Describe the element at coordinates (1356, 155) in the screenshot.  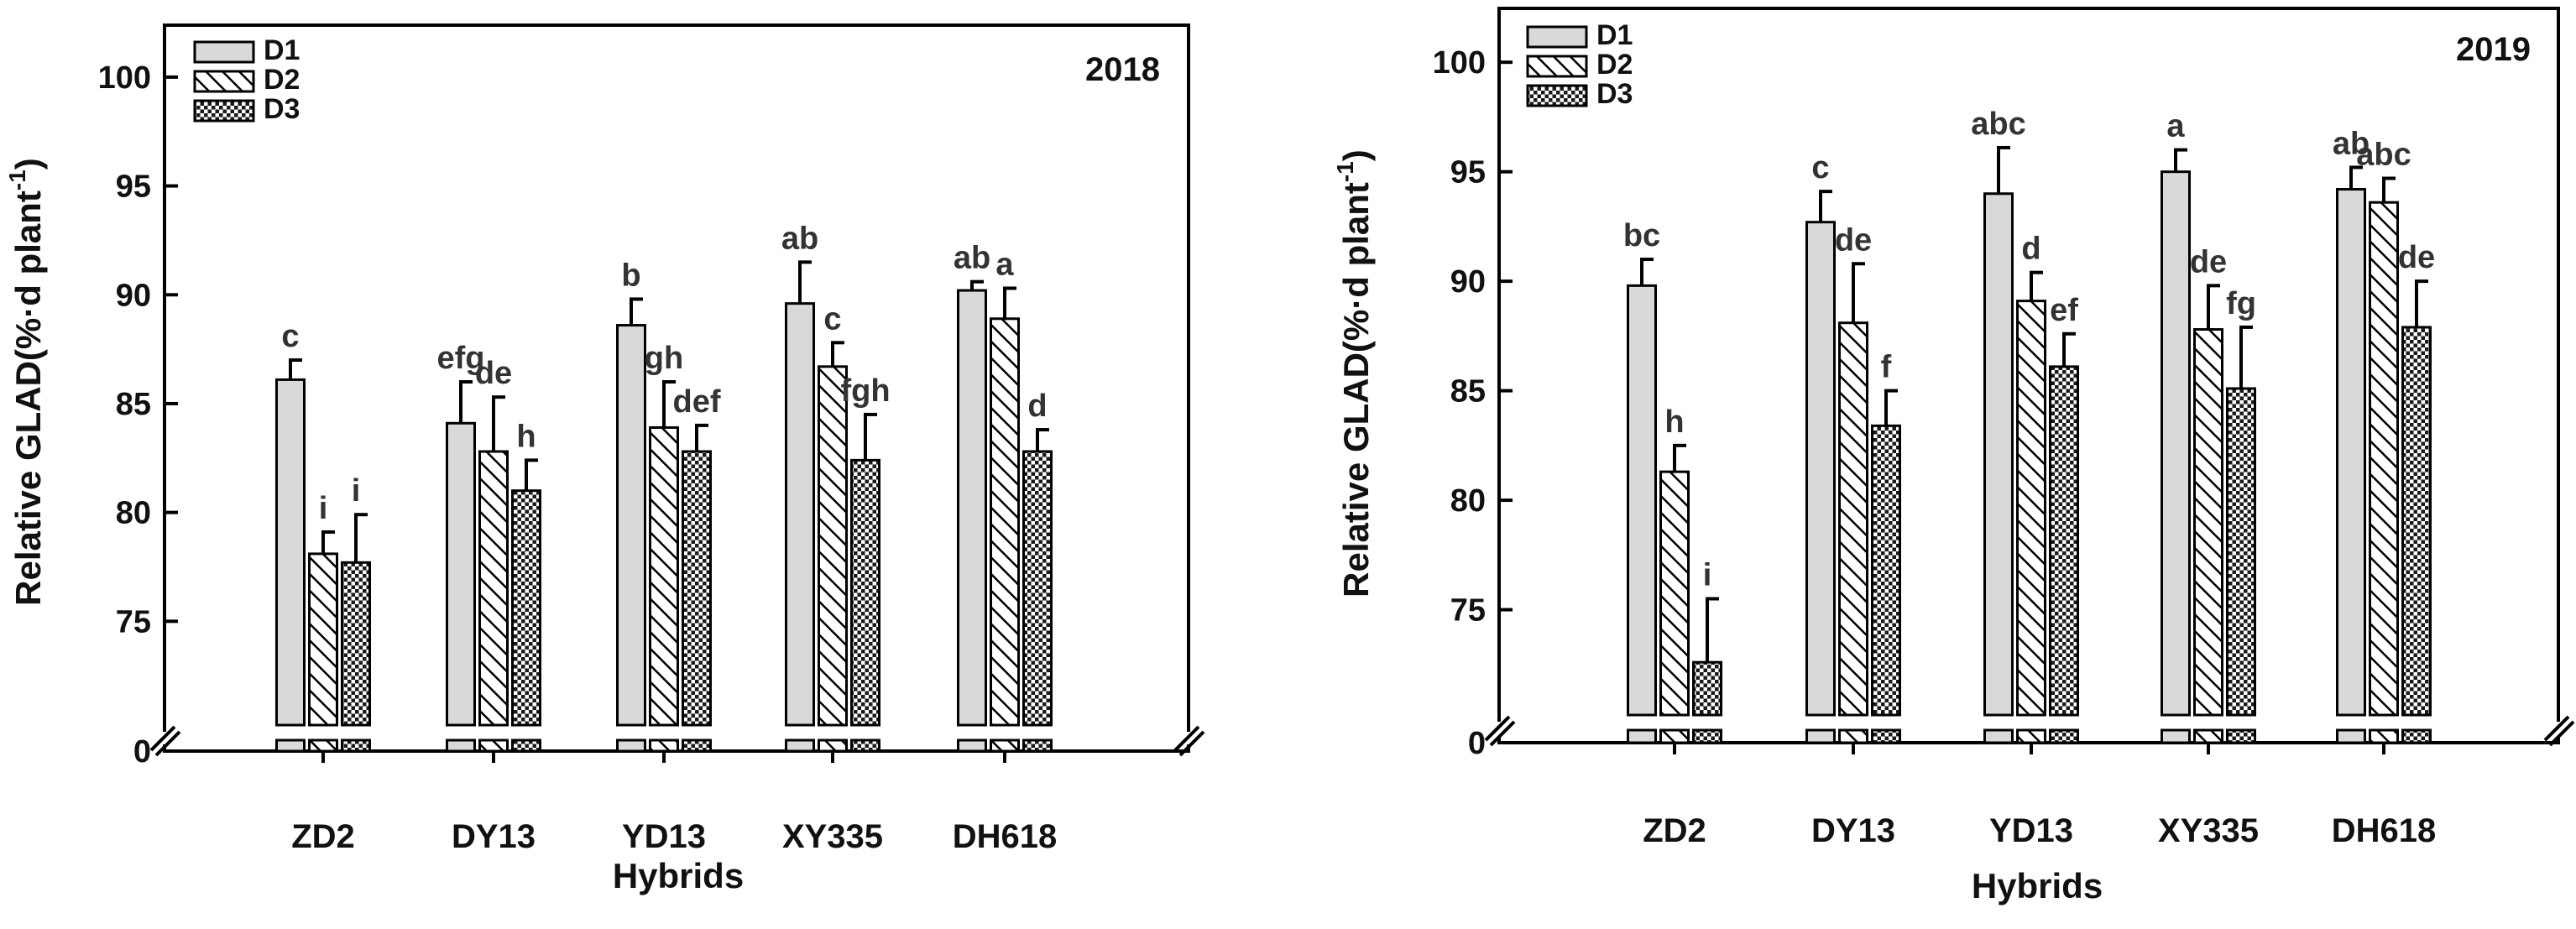
I see `y-axis-label-close: )` at that location.